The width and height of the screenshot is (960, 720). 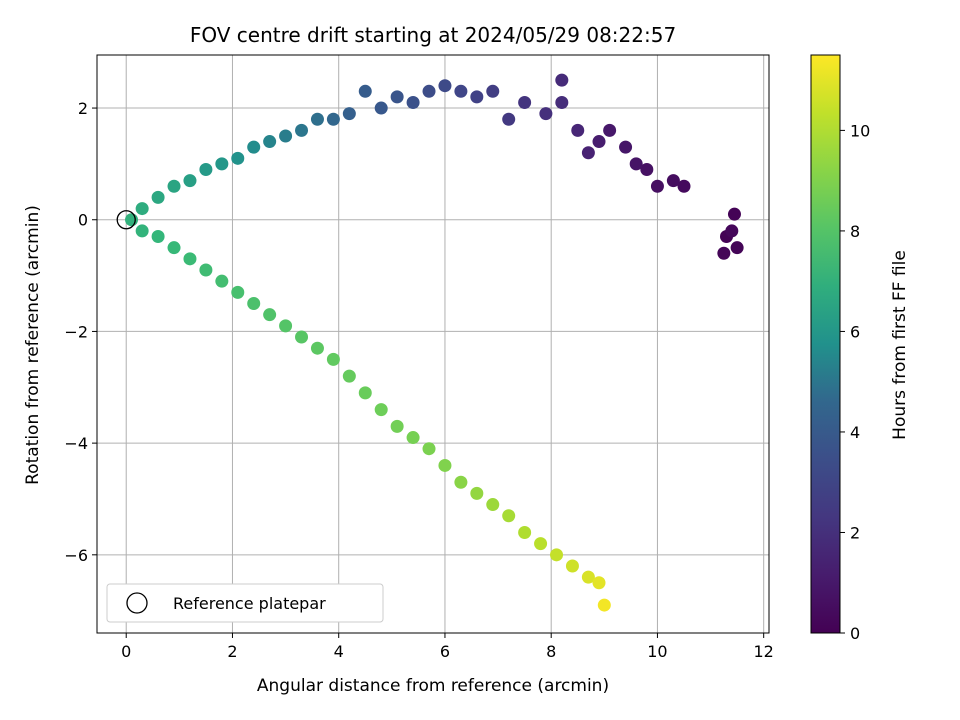 I want to click on y-axis-label: Rotation from reference (arcmin), so click(x=33, y=345).